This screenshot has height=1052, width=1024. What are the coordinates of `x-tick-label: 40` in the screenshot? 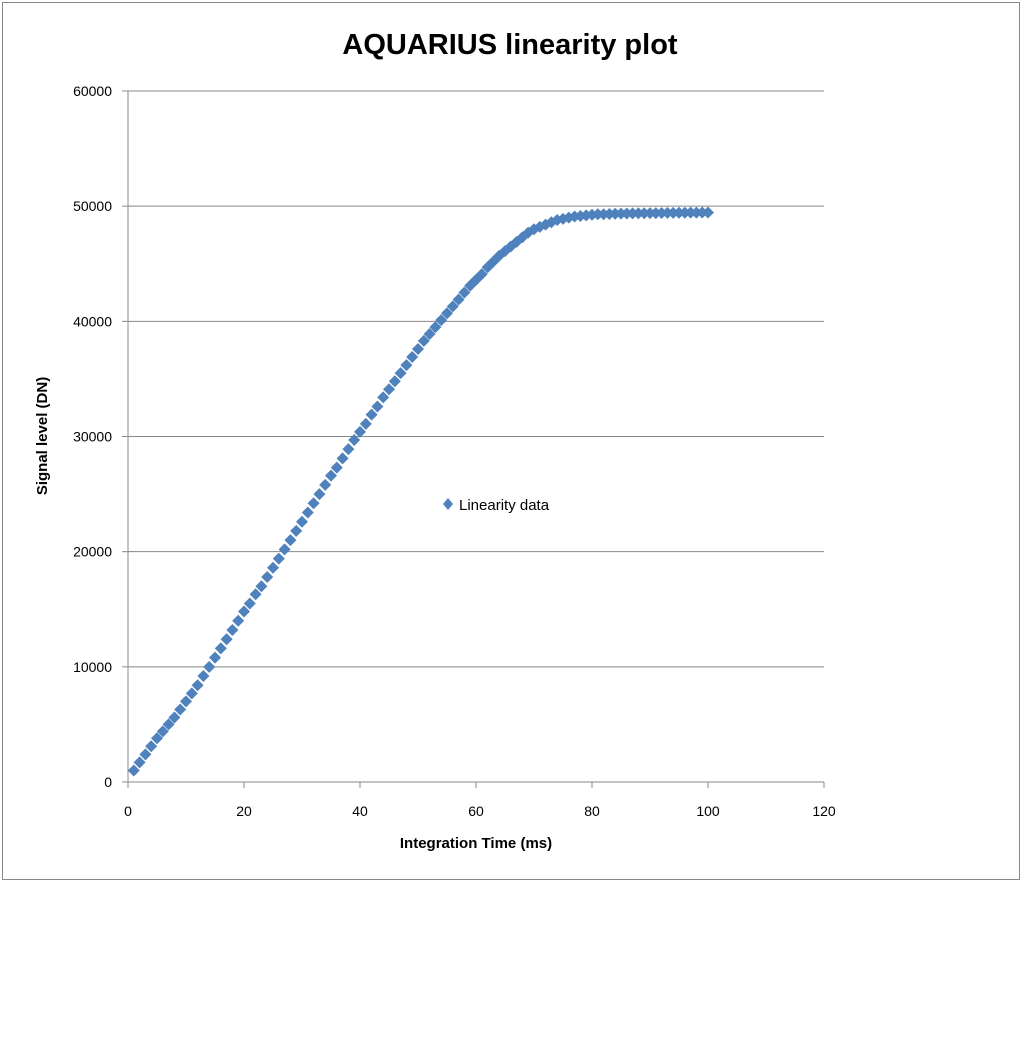 It's located at (360, 811).